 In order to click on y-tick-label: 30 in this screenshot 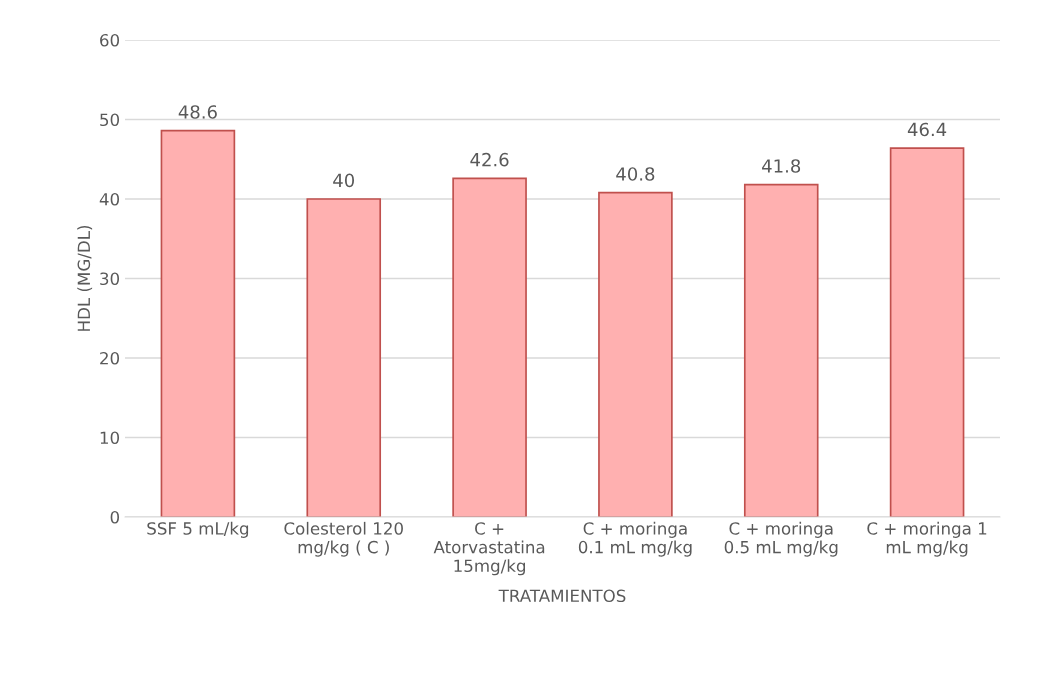, I will do `click(110, 279)`.